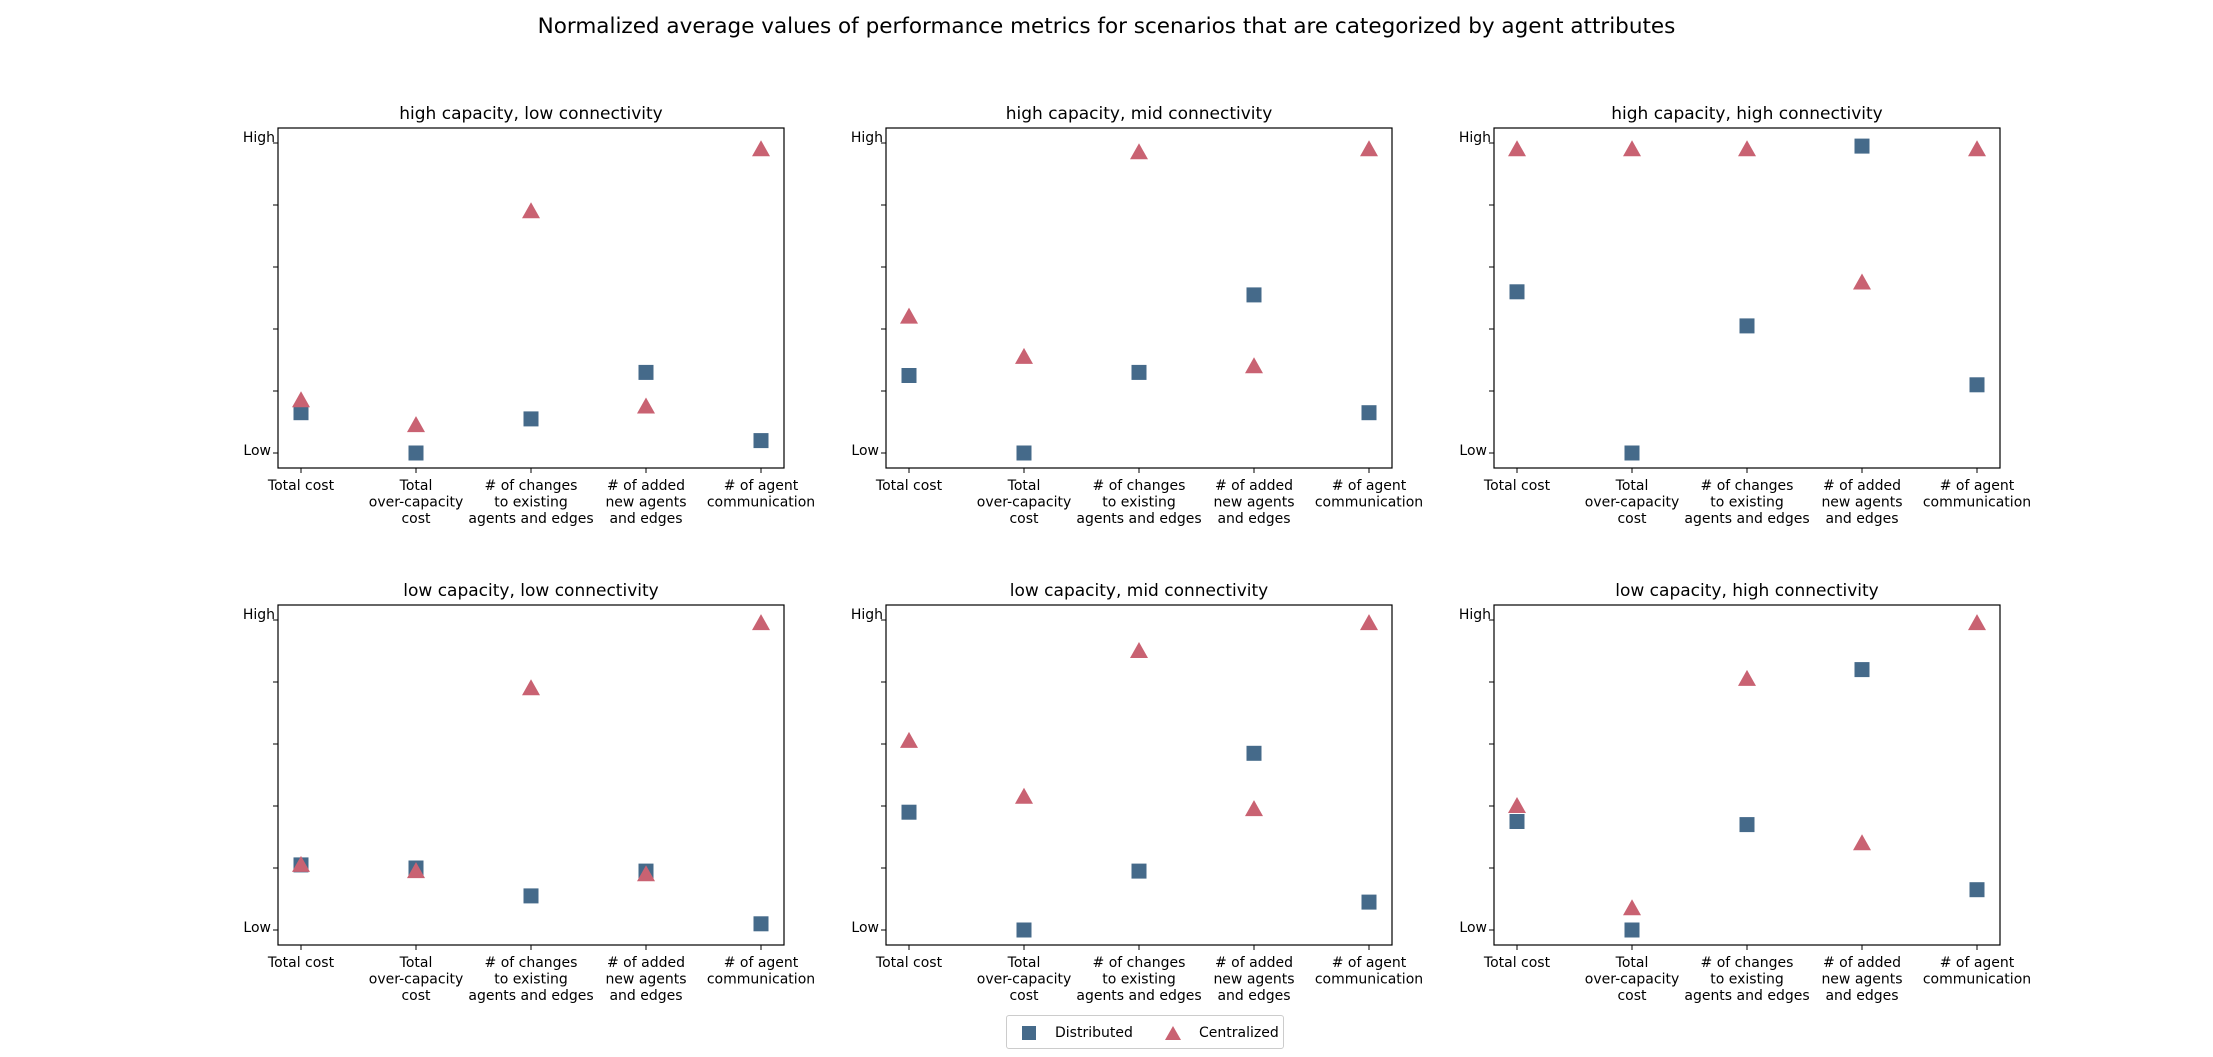 This screenshot has height=1057, width=2213. Describe the element at coordinates (1173, 1033) in the screenshot. I see `triangle-marker-icon` at that location.